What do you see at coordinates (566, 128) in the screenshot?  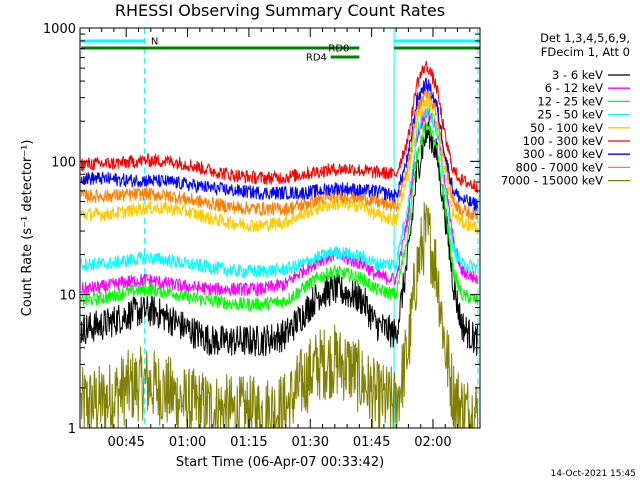 I see `legend-label-4: 50 - 100 keV` at bounding box center [566, 128].